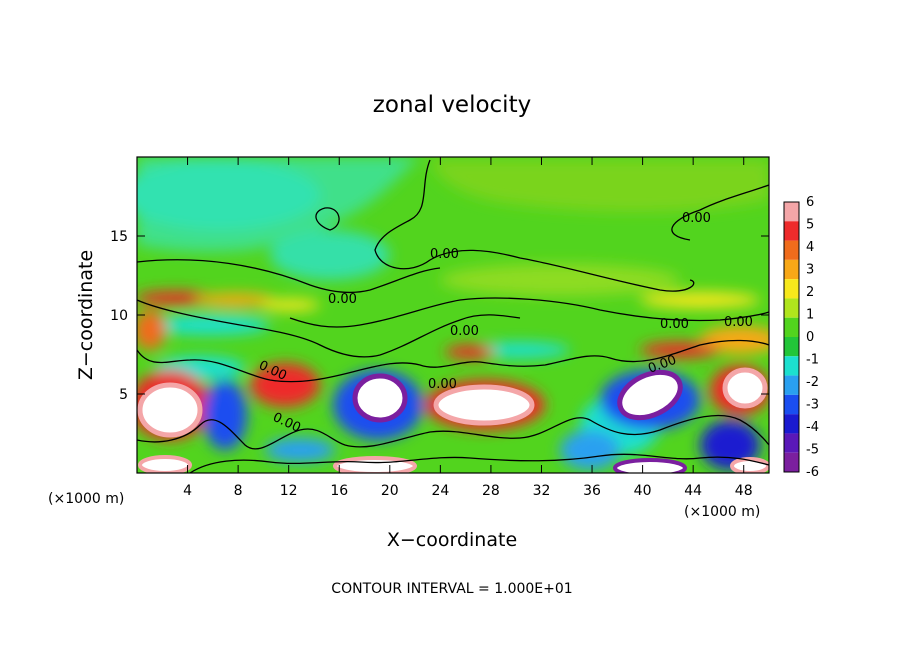  I want to click on white-core-bottom-left, so click(165, 464).